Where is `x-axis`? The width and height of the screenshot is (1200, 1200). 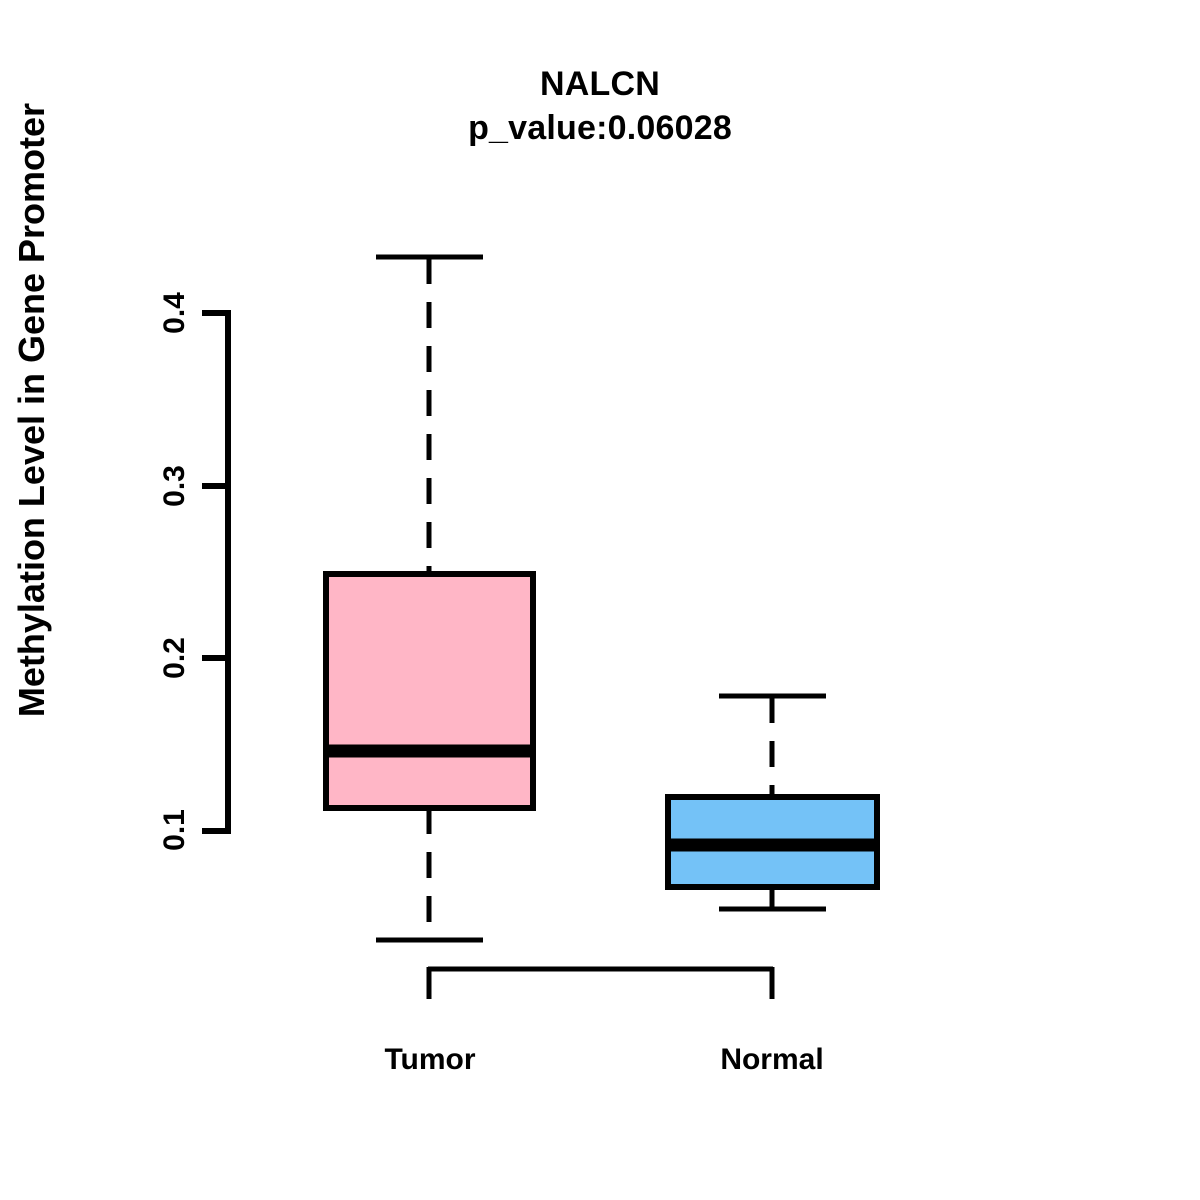
x-axis is located at coordinates (600, 982).